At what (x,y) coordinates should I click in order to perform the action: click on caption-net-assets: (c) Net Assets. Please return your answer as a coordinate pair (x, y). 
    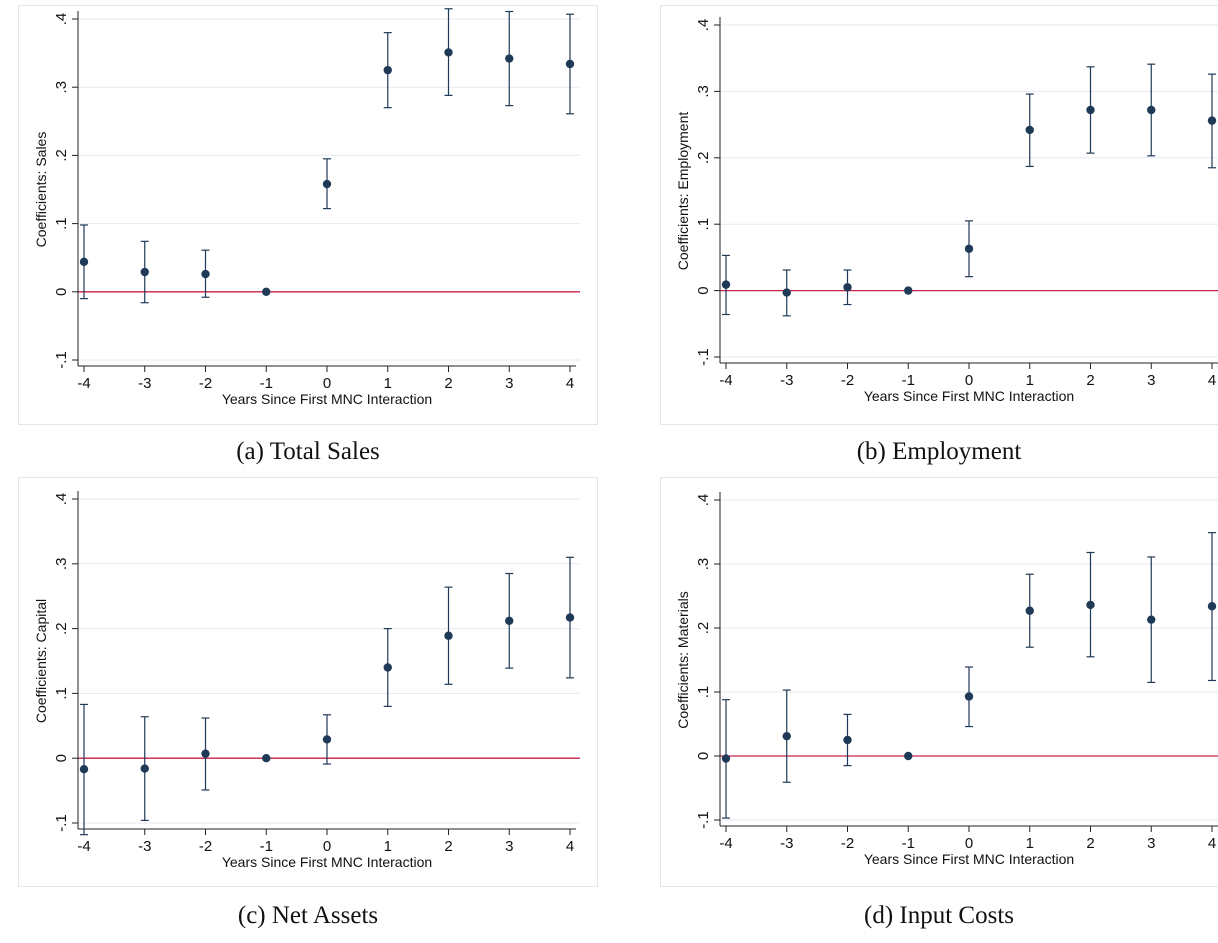
    Looking at the image, I should click on (308, 915).